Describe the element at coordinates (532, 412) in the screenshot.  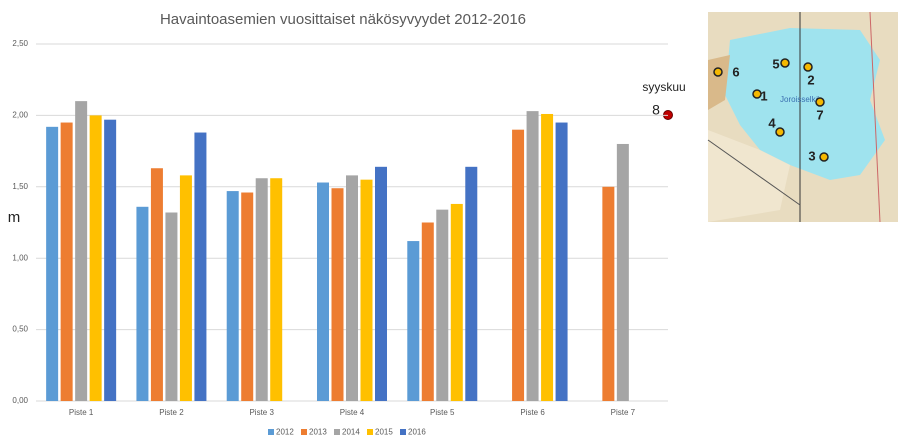
I see `x-tick-label: Piste 6` at that location.